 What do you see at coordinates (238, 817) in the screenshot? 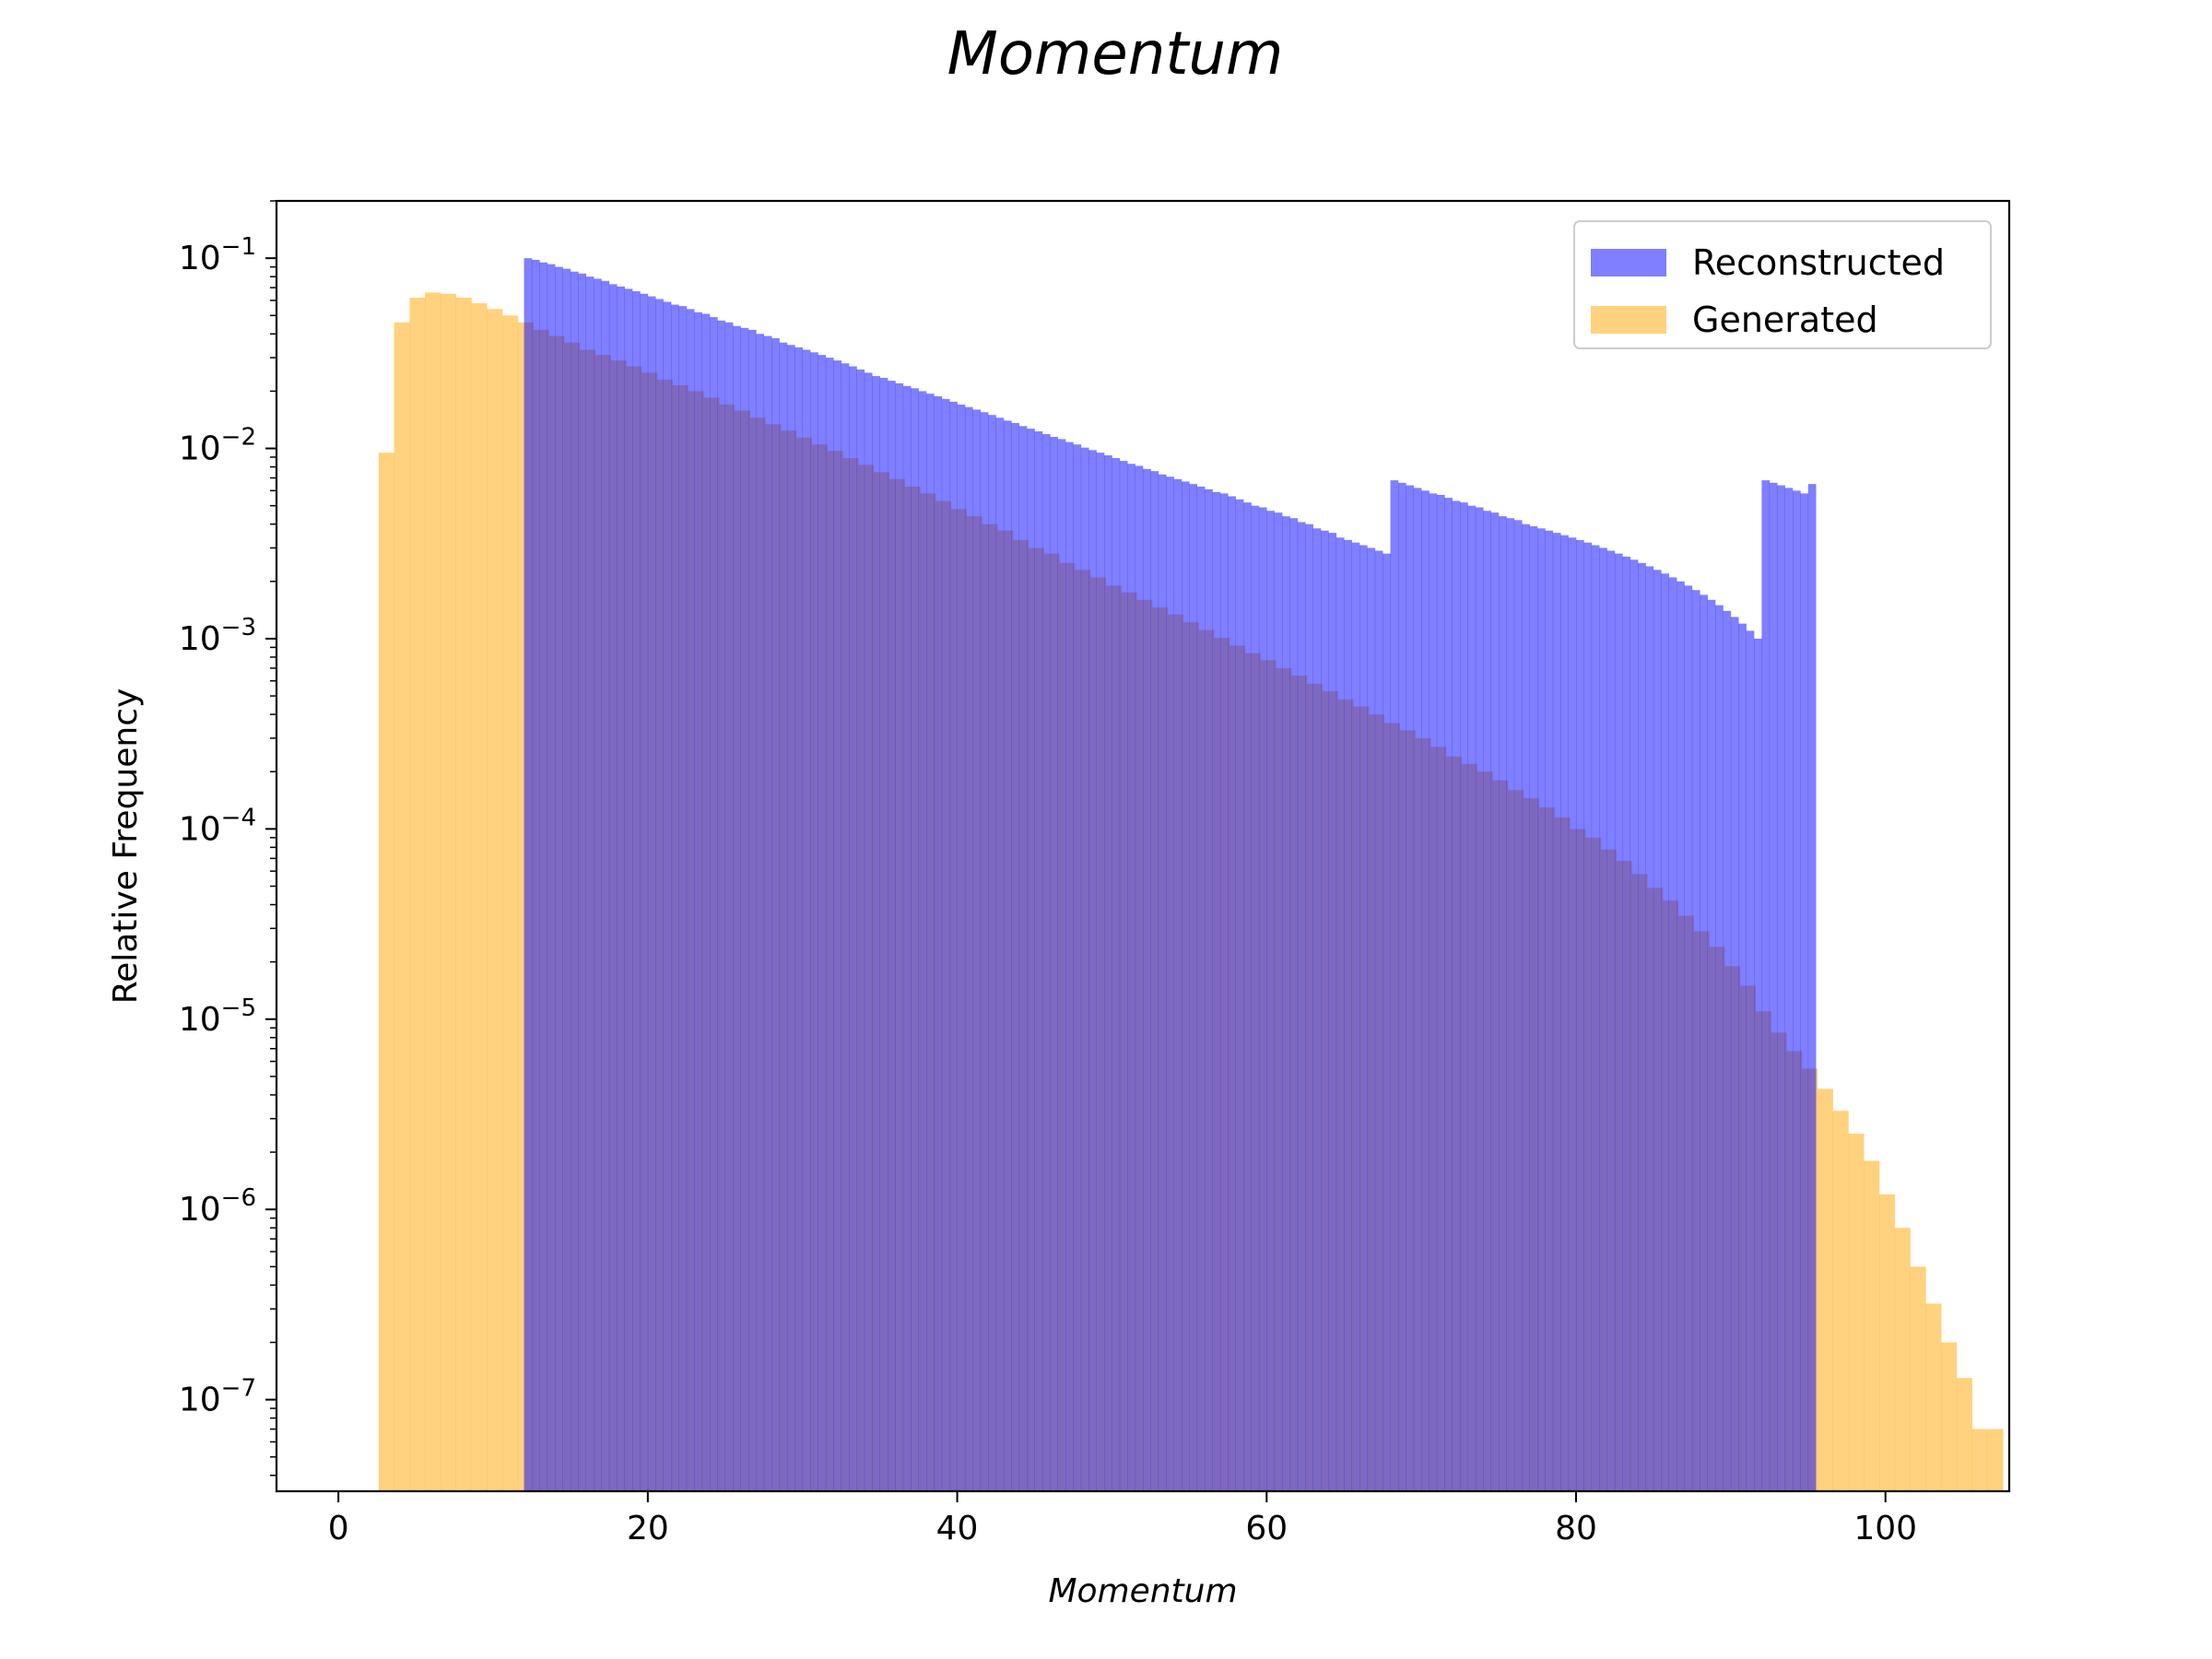
I see `y-tick-exponent: −4` at bounding box center [238, 817].